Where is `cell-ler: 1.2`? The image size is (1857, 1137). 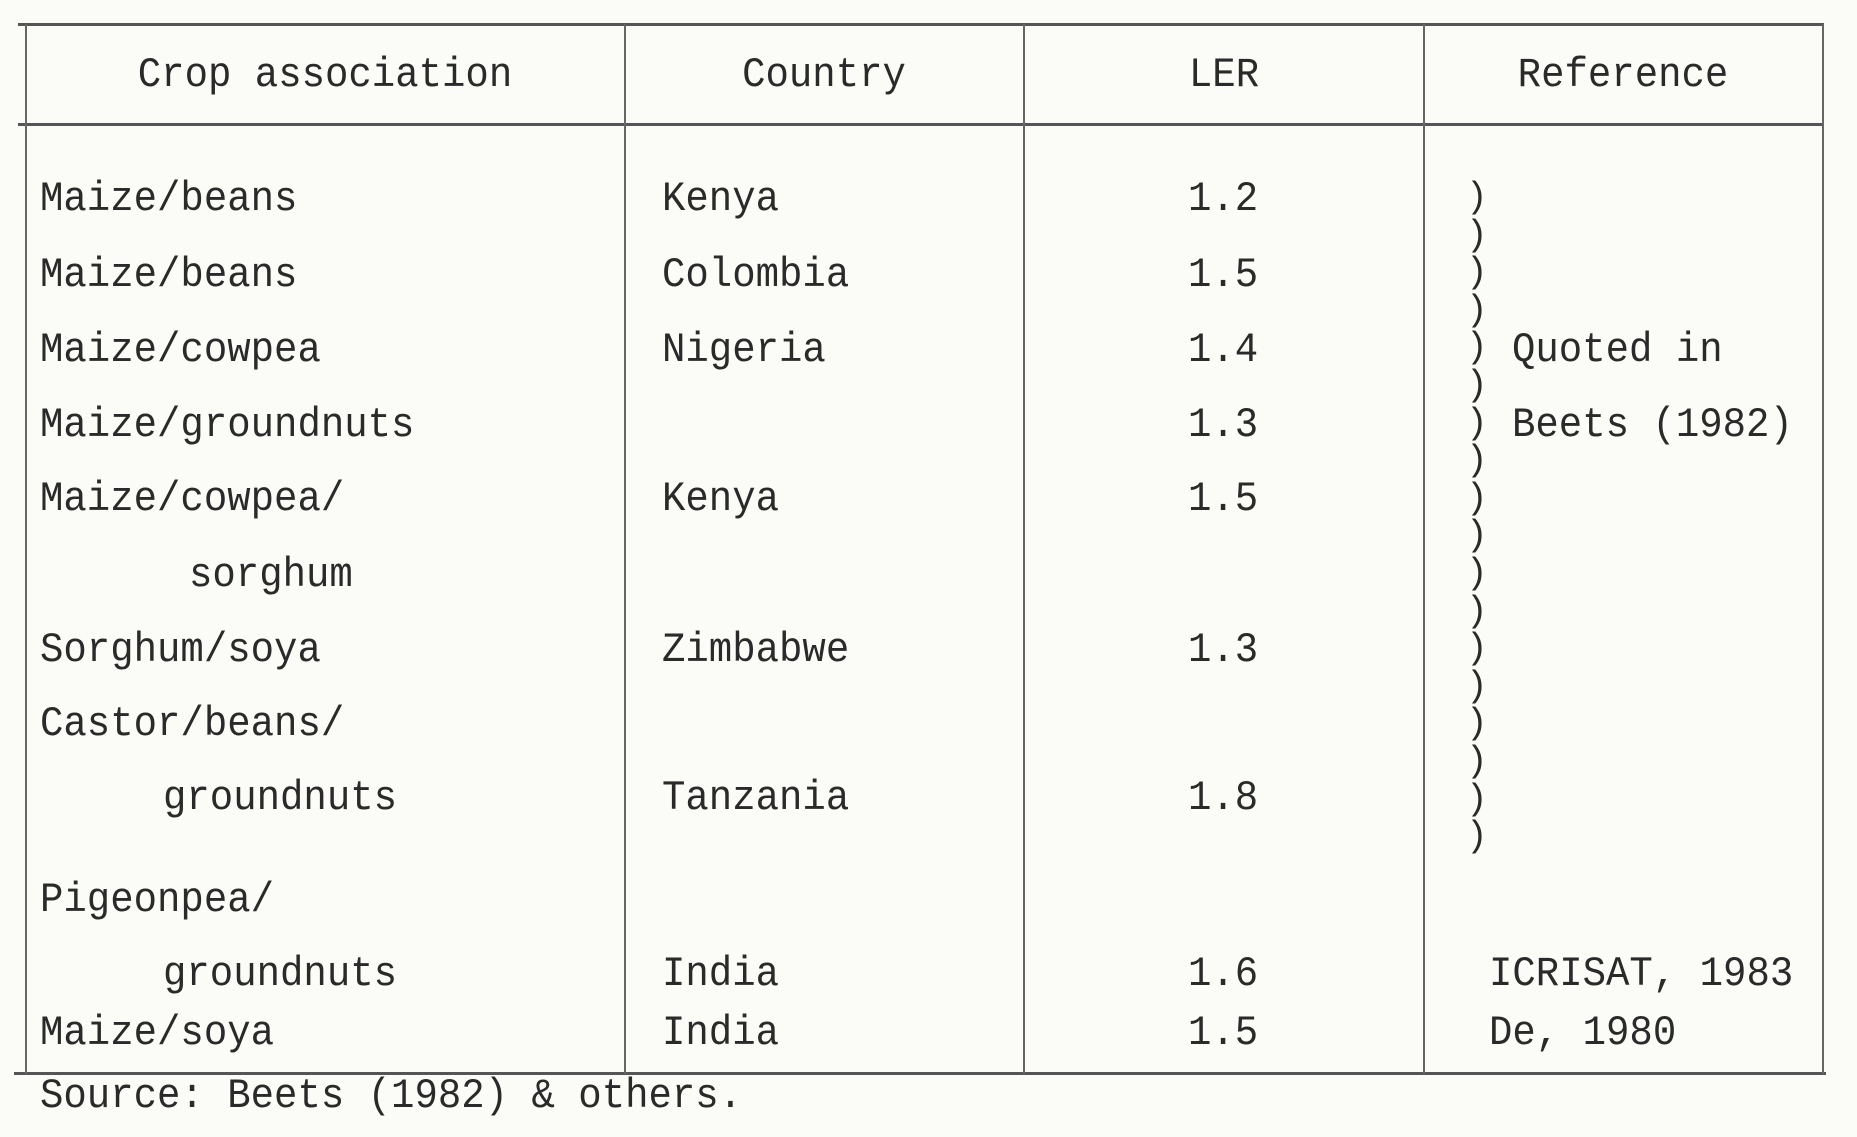 cell-ler: 1.2 is located at coordinates (1223, 199).